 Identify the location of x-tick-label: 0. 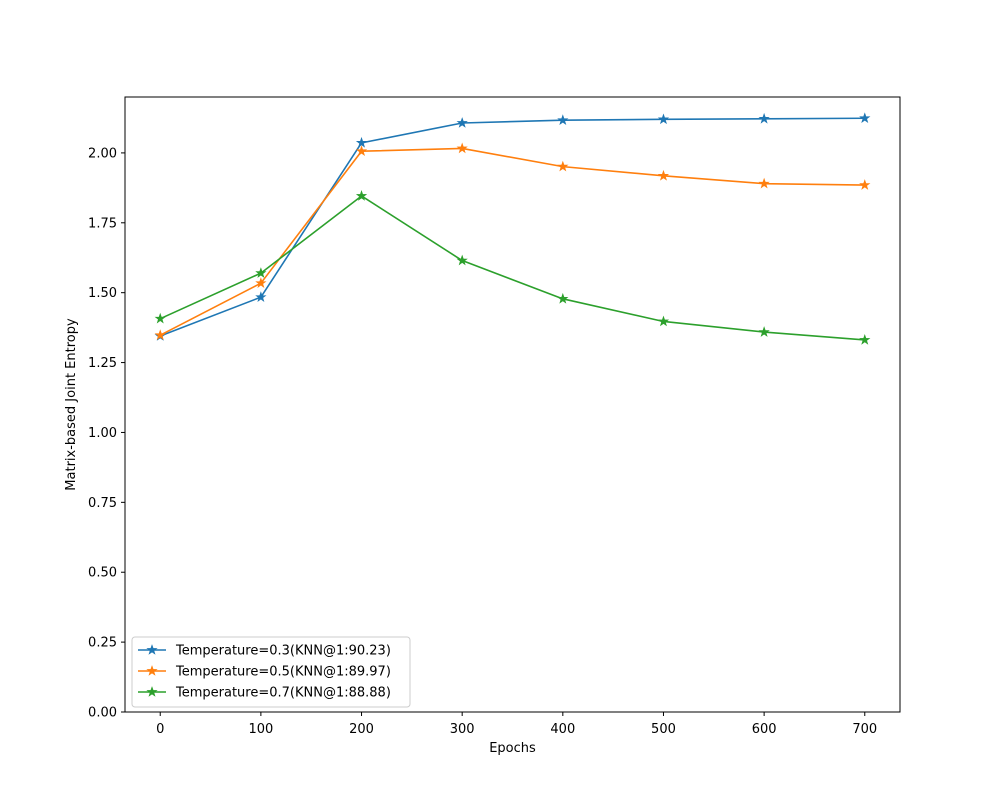
(160, 729).